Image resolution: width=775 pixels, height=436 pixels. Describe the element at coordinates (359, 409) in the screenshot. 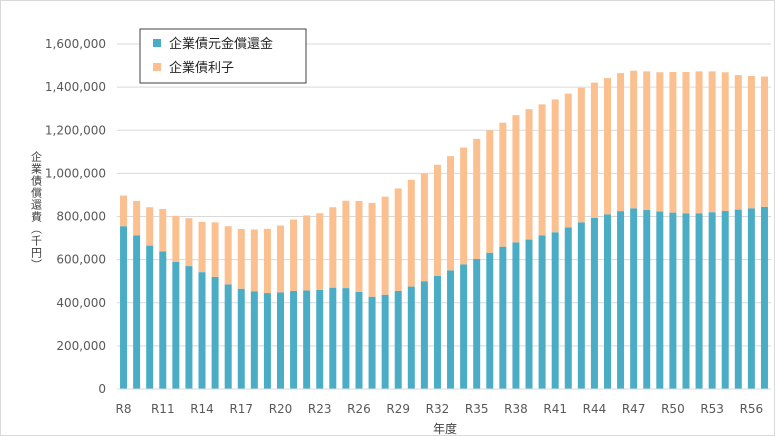

I see `x-tick-label: R26` at that location.